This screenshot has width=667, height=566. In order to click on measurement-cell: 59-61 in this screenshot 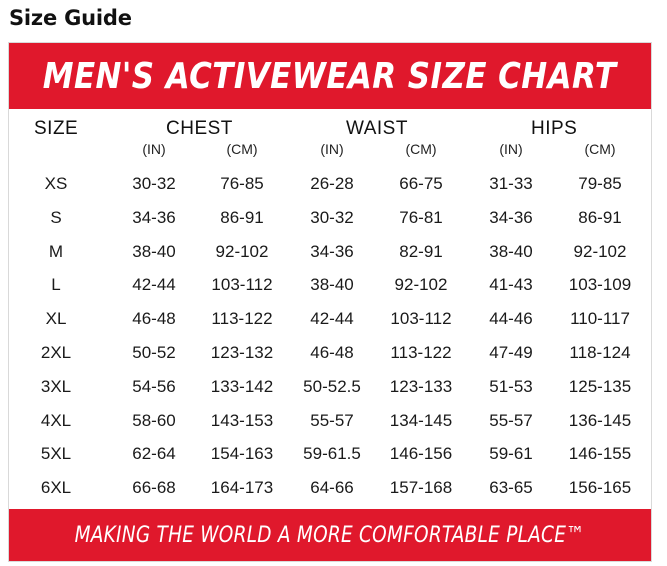, I will do `click(511, 454)`.